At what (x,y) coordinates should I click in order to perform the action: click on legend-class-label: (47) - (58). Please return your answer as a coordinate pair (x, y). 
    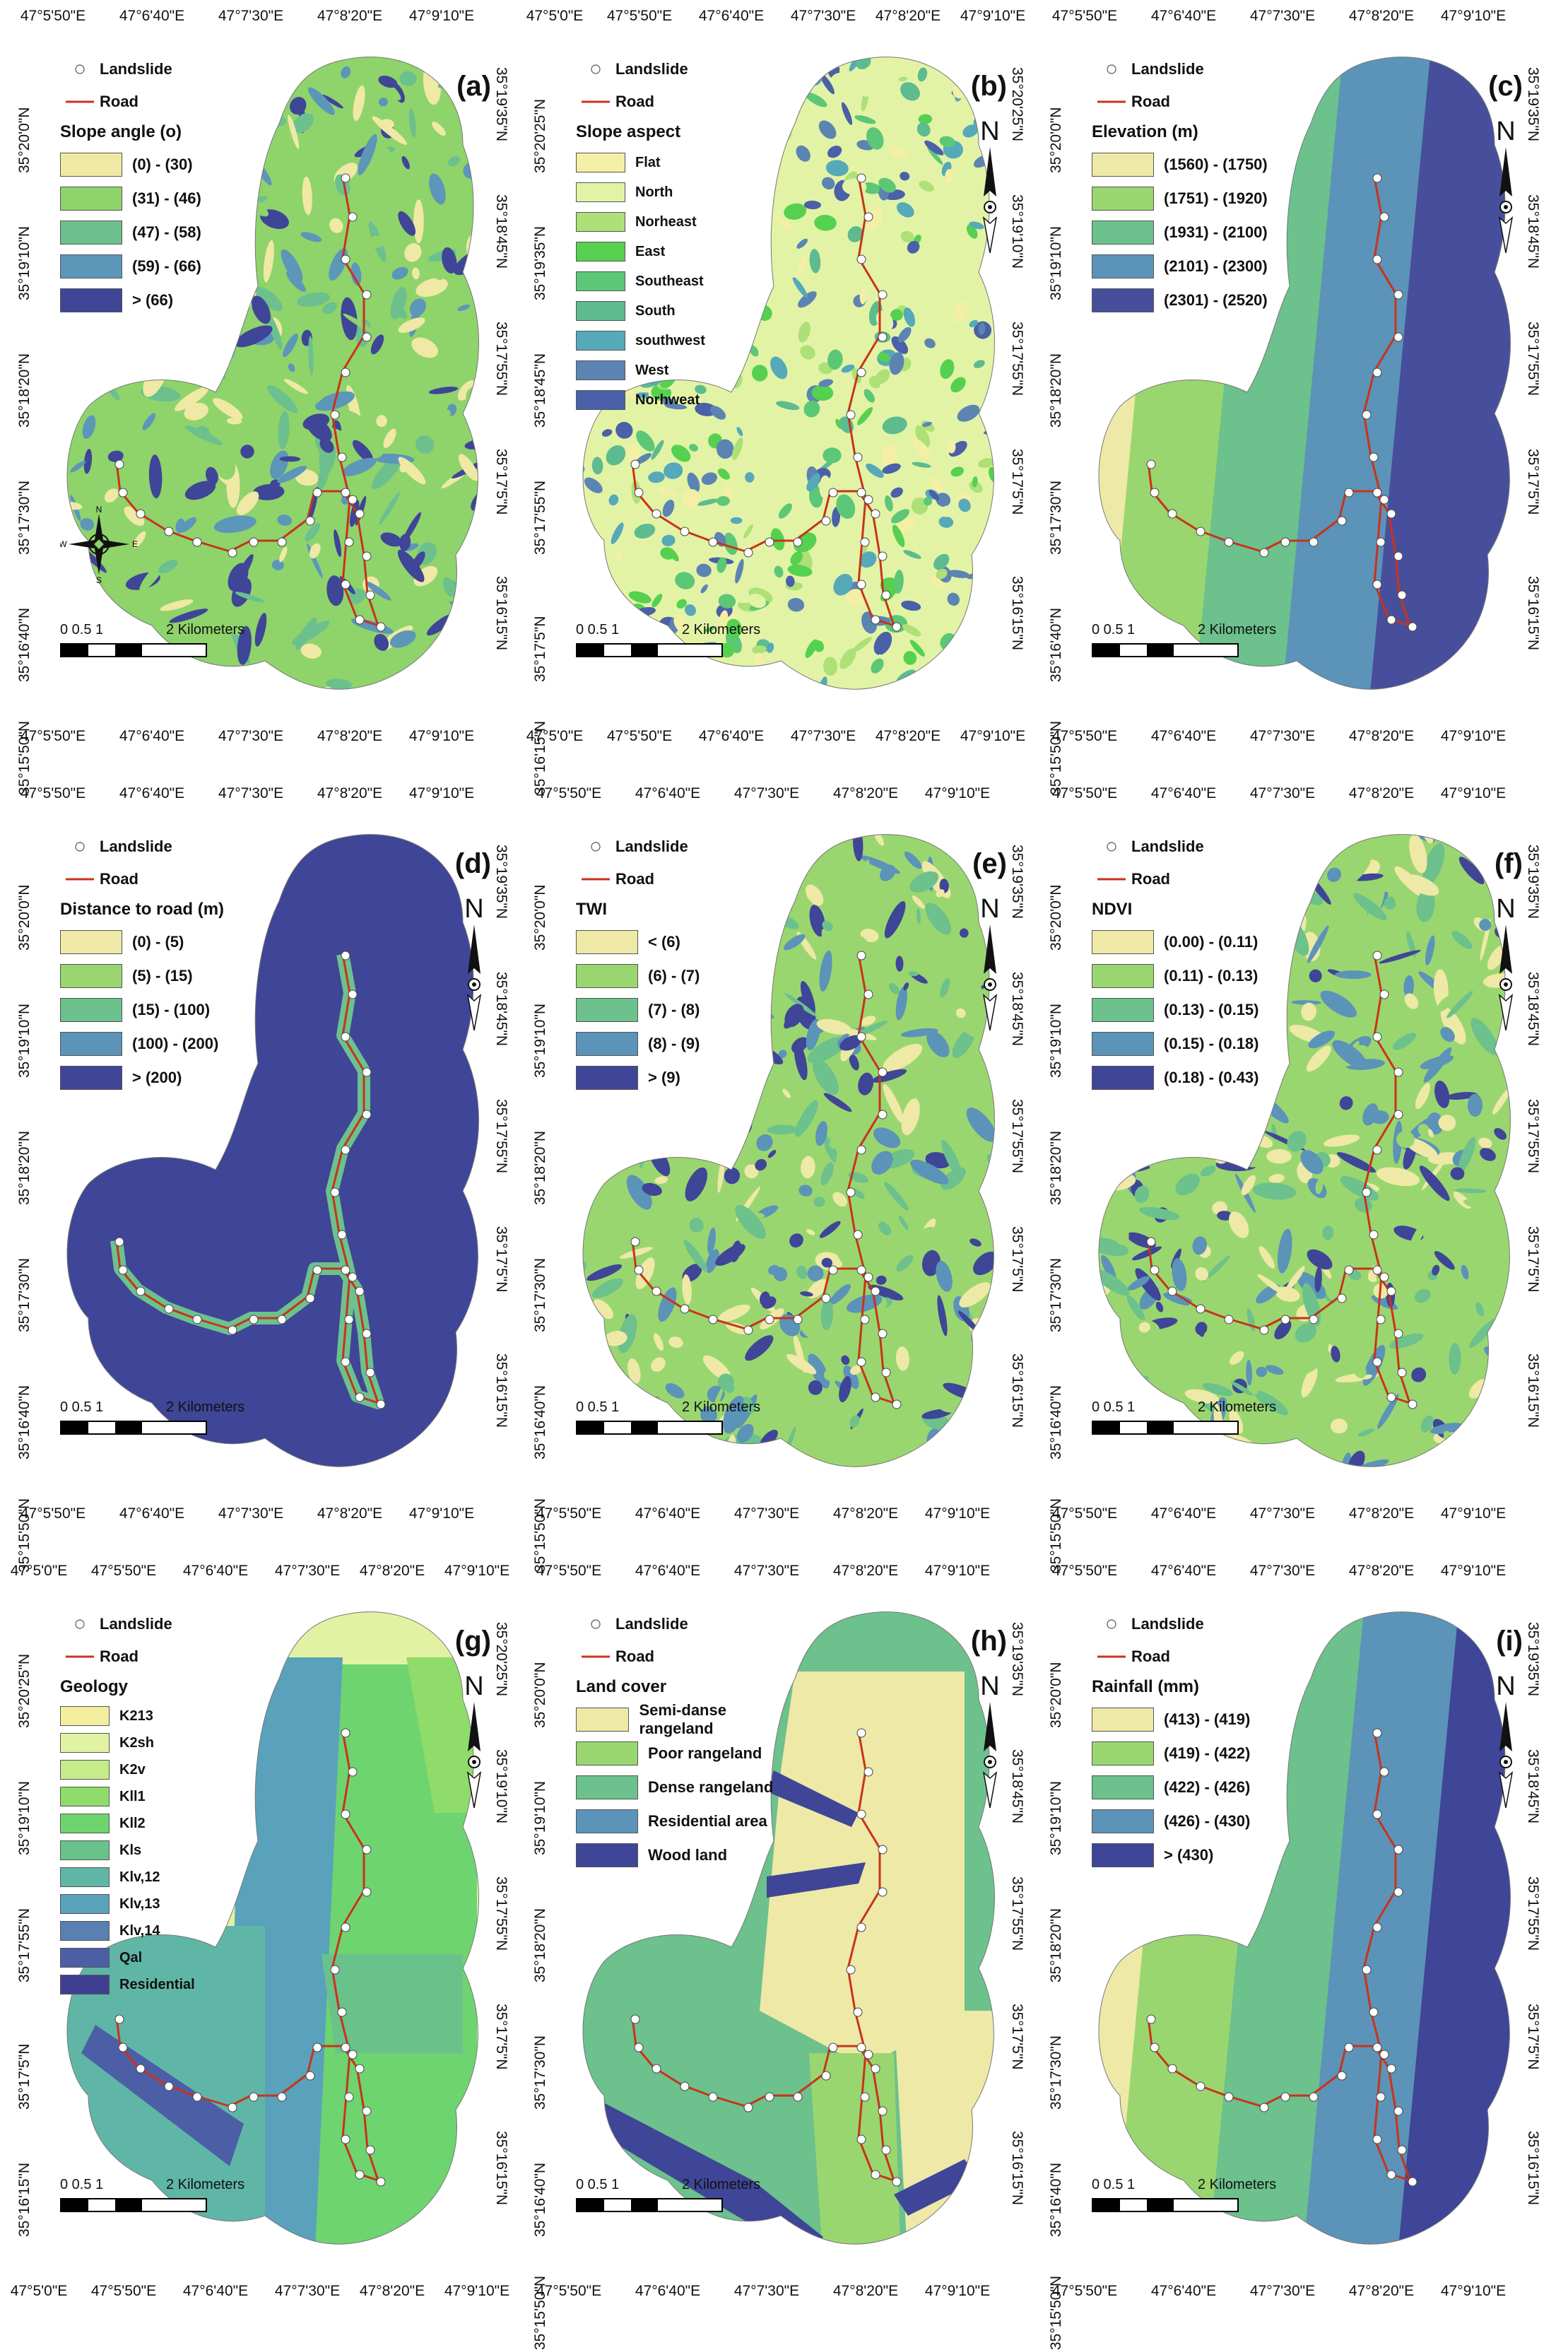
    Looking at the image, I should click on (166, 232).